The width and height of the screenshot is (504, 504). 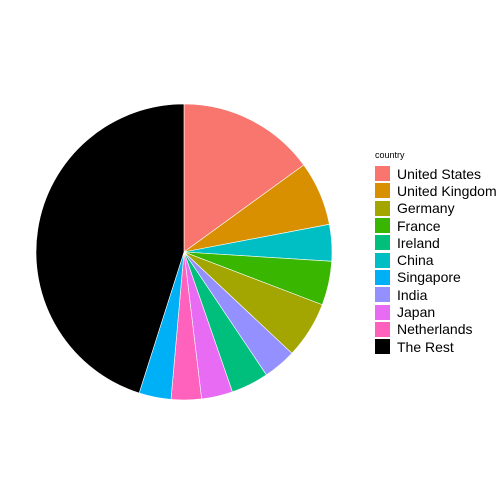 I want to click on legend-label: India, so click(x=412, y=294).